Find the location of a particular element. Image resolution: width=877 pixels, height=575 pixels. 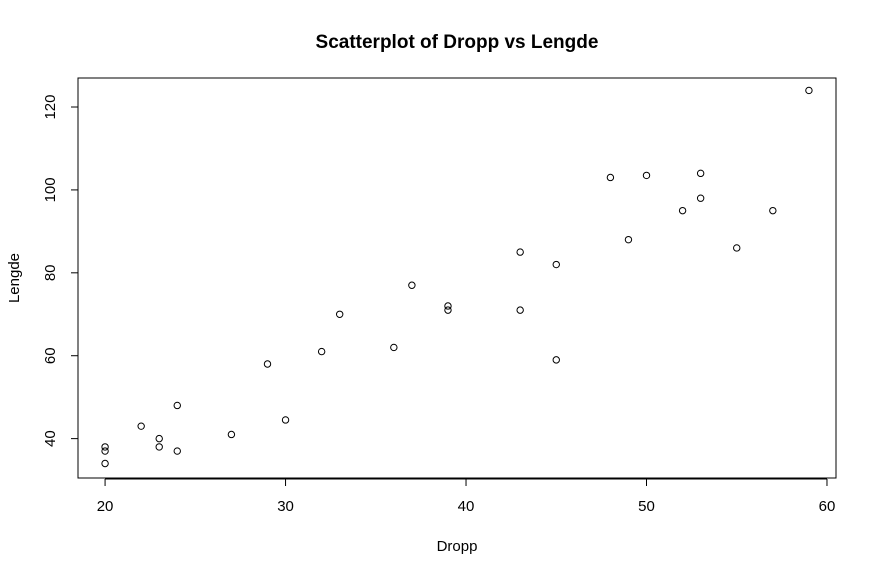

y-tick-label: 40 is located at coordinates (50, 438).